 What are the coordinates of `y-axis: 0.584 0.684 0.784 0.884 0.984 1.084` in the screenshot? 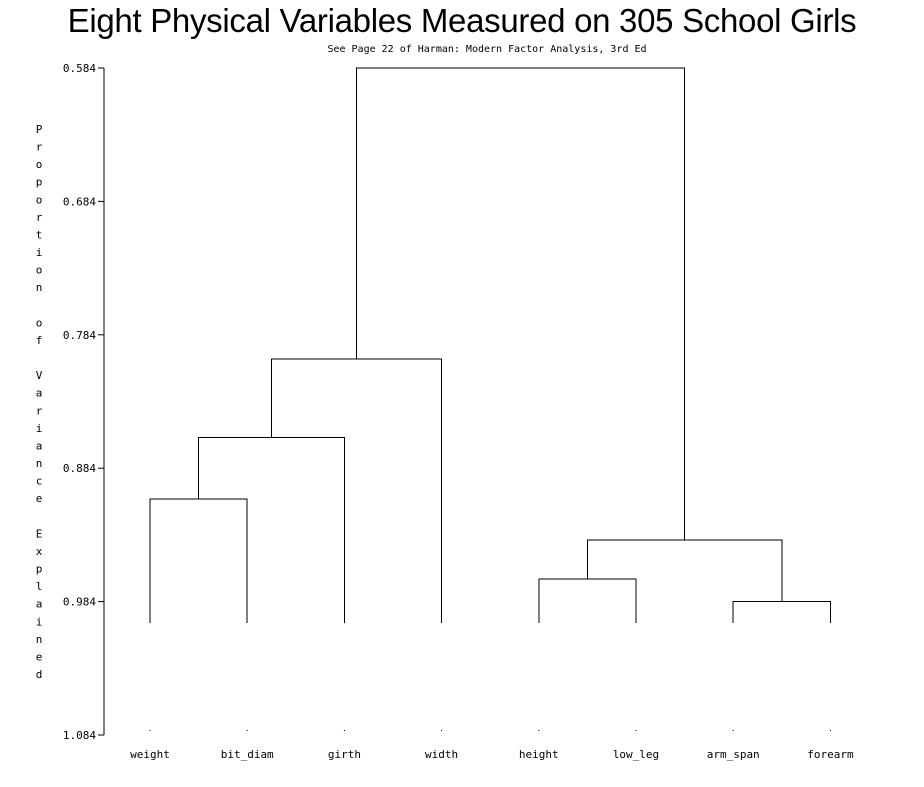 It's located at (84, 402).